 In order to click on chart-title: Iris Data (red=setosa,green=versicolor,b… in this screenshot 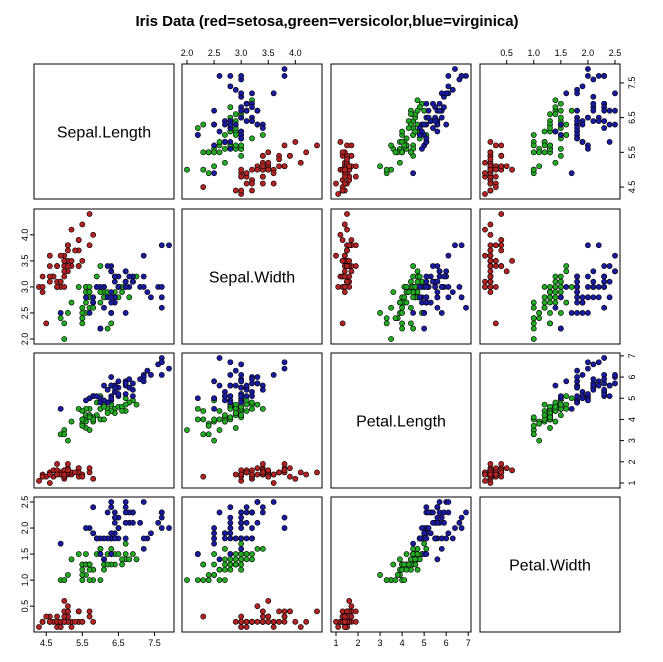, I will do `click(326, 21)`.